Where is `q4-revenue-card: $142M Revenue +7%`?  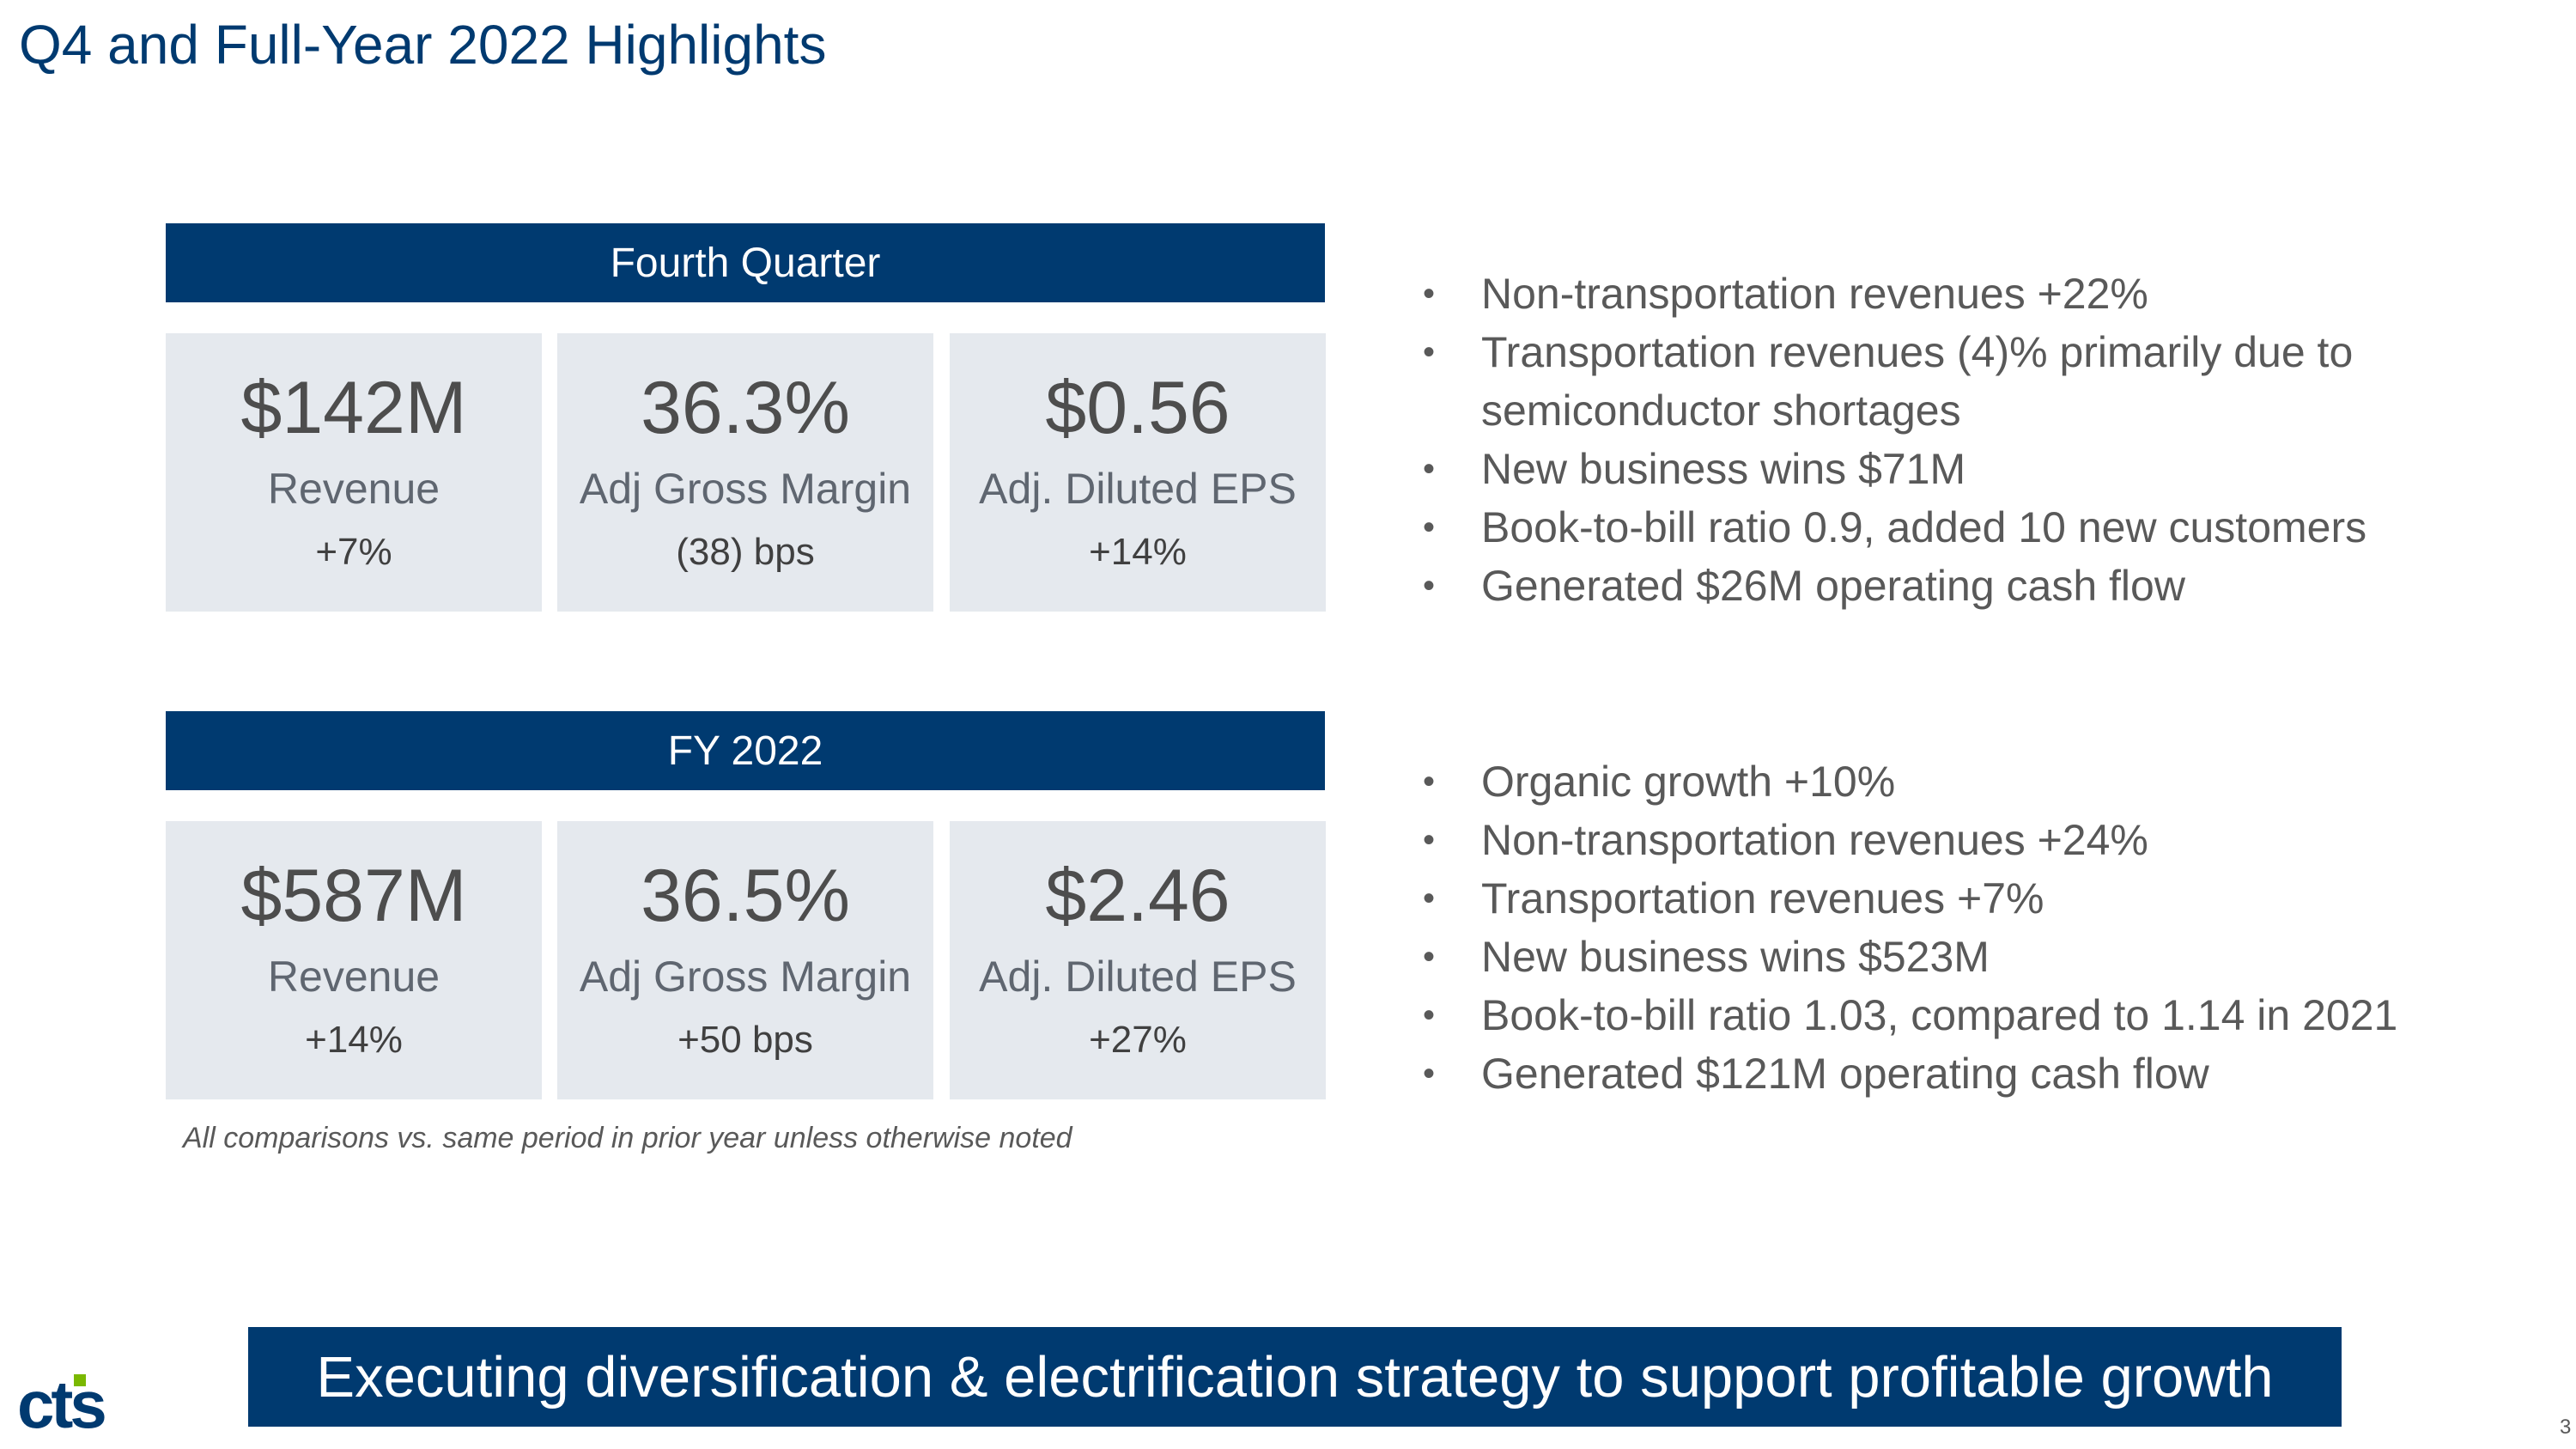 q4-revenue-card: $142M Revenue +7% is located at coordinates (354, 473).